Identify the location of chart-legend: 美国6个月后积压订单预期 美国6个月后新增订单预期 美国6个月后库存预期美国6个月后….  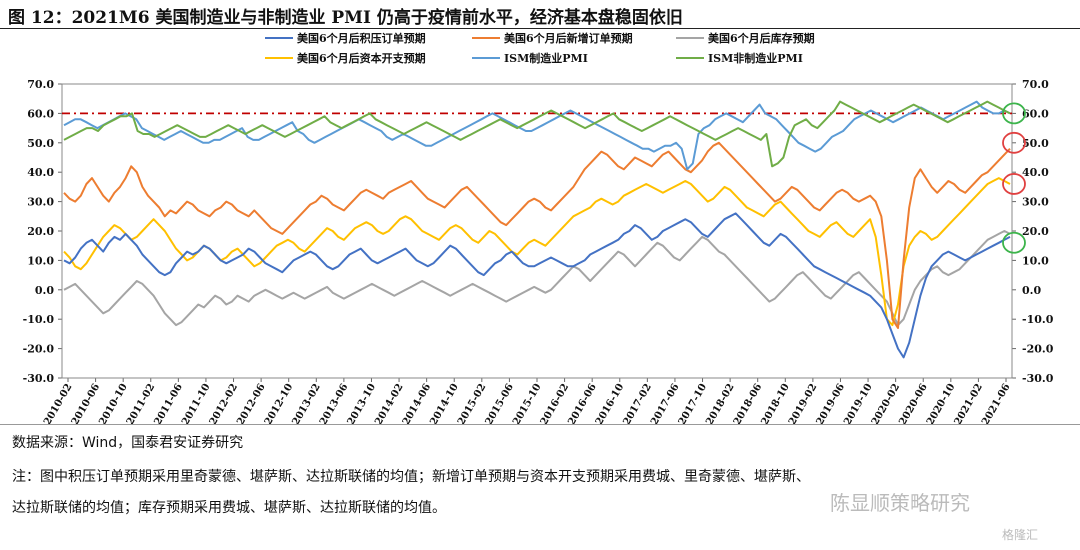
(540, 48).